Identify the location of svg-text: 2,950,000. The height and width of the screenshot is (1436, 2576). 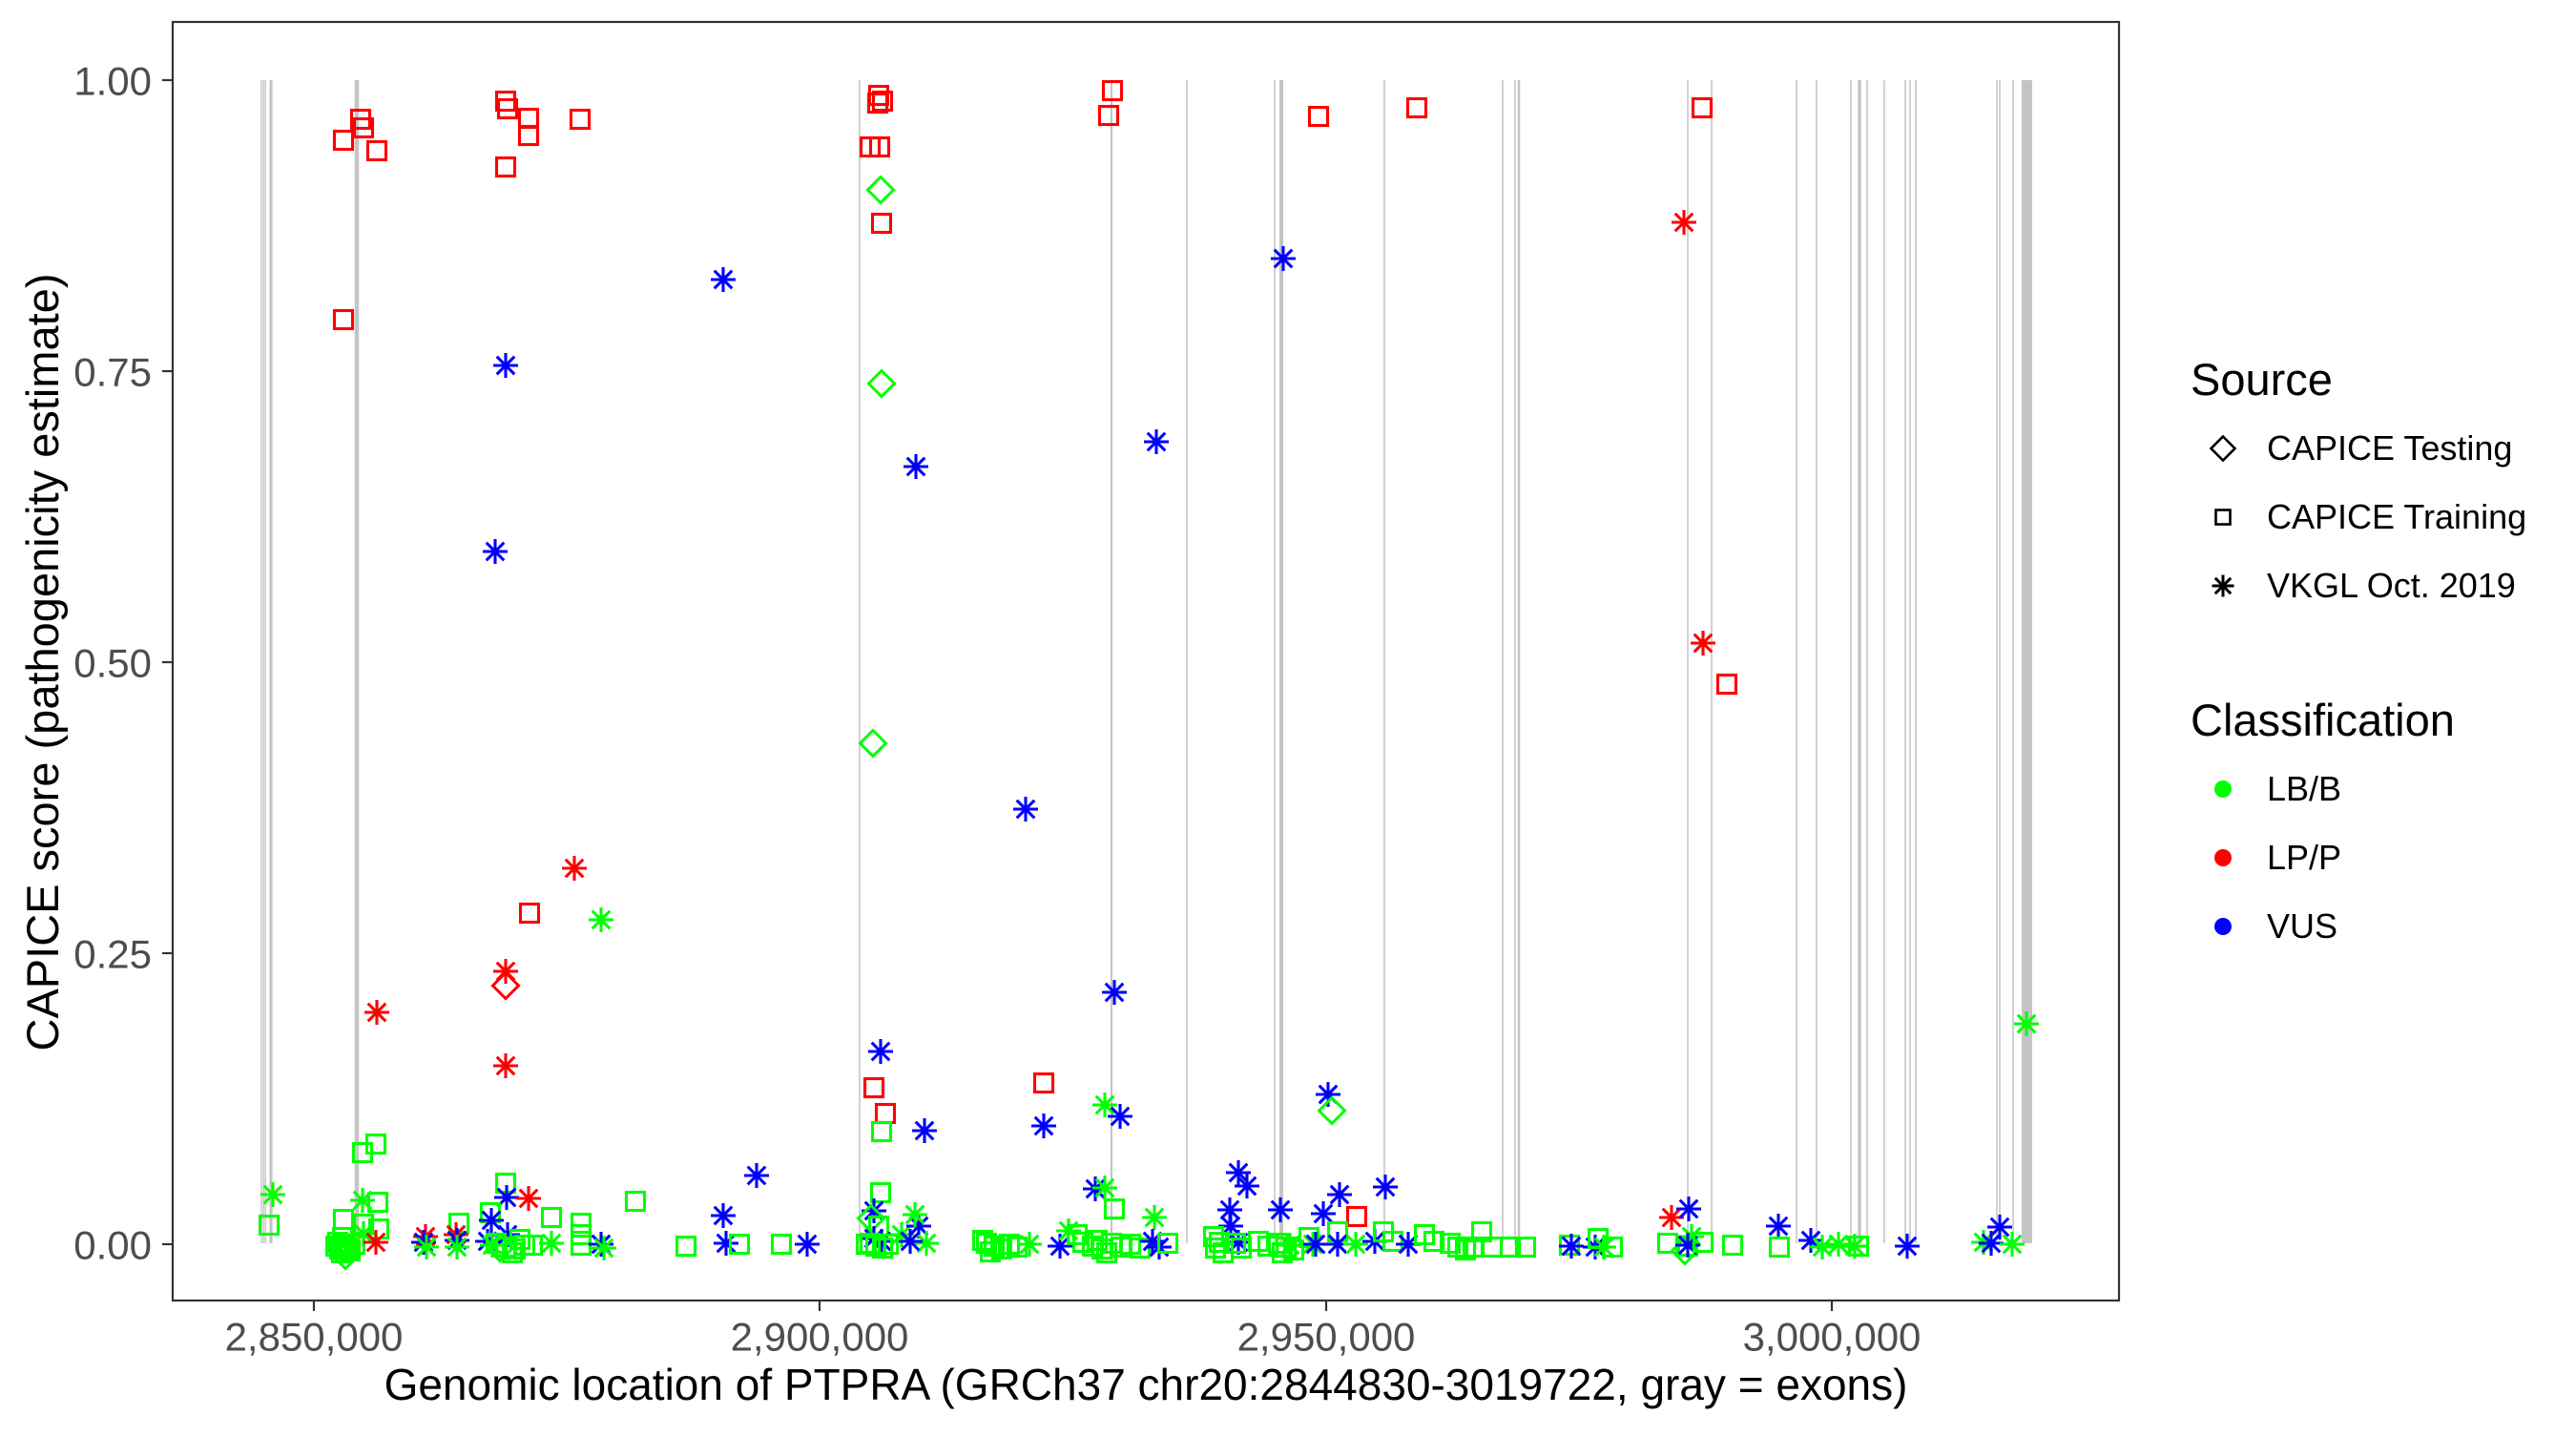
(1326, 1337).